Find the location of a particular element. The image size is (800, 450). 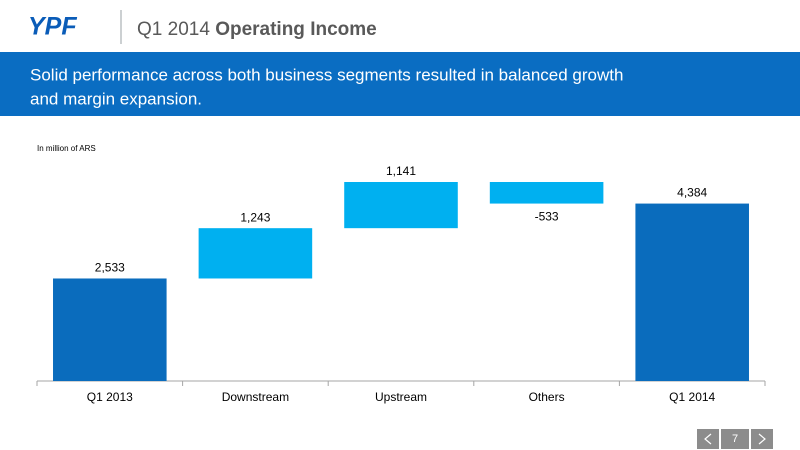

x-tick-label: Q1 2013 is located at coordinates (110, 397).